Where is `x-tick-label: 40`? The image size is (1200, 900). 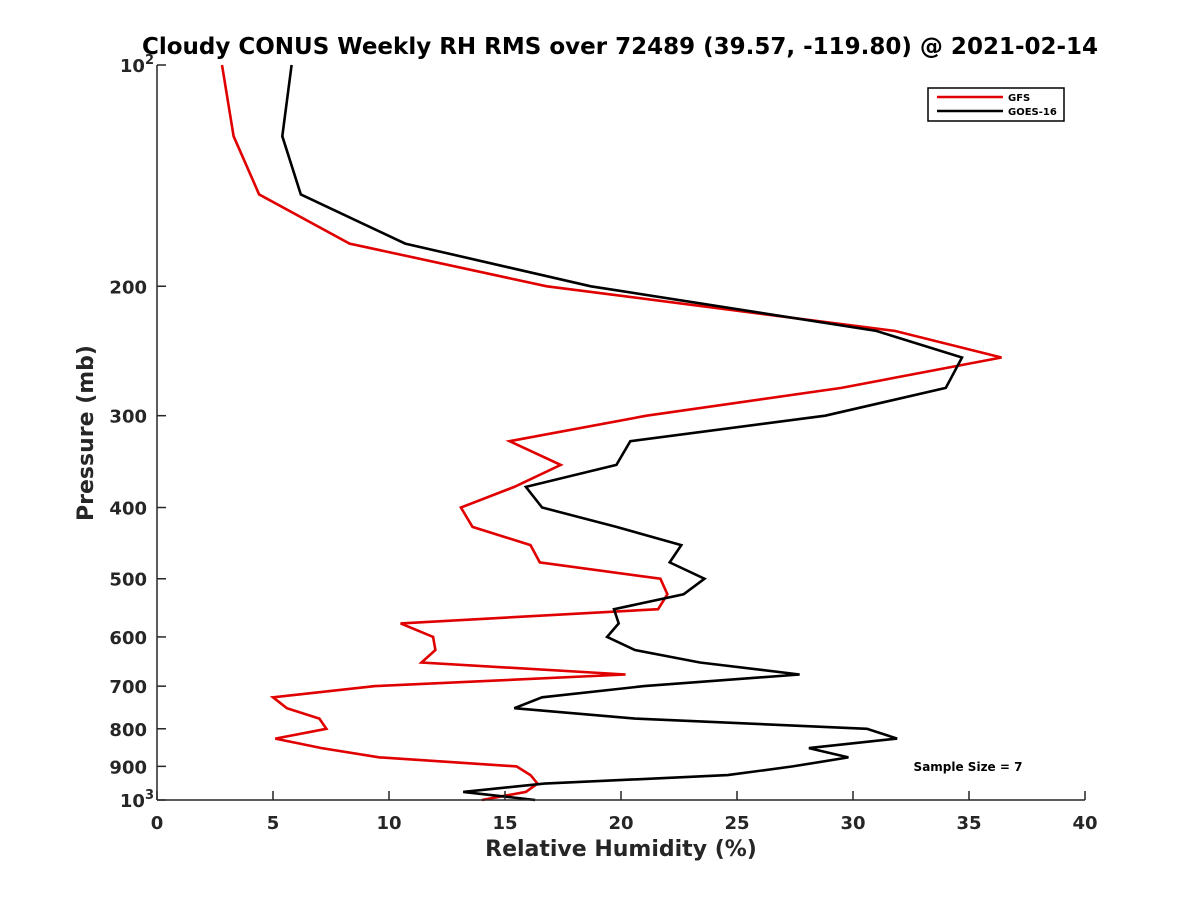
x-tick-label: 40 is located at coordinates (1084, 823).